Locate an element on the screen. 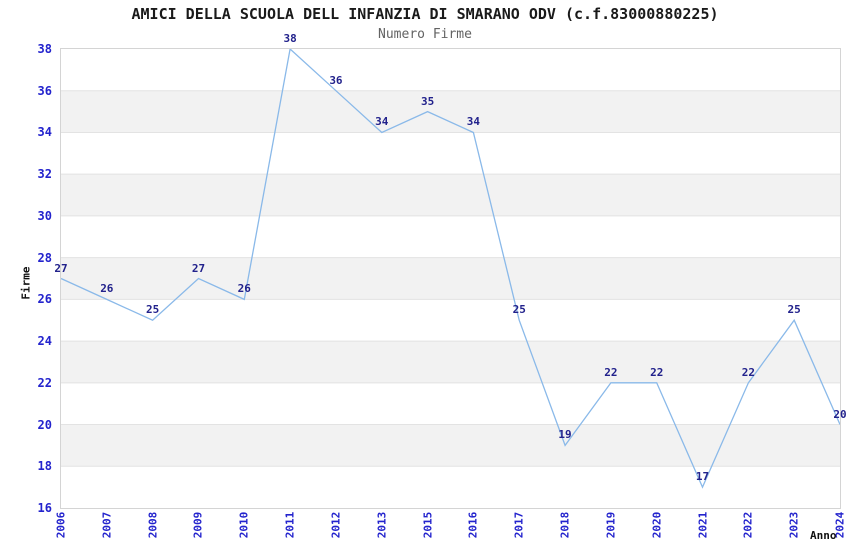 The width and height of the screenshot is (850, 550). x-axis-label: Anno is located at coordinates (823, 535).